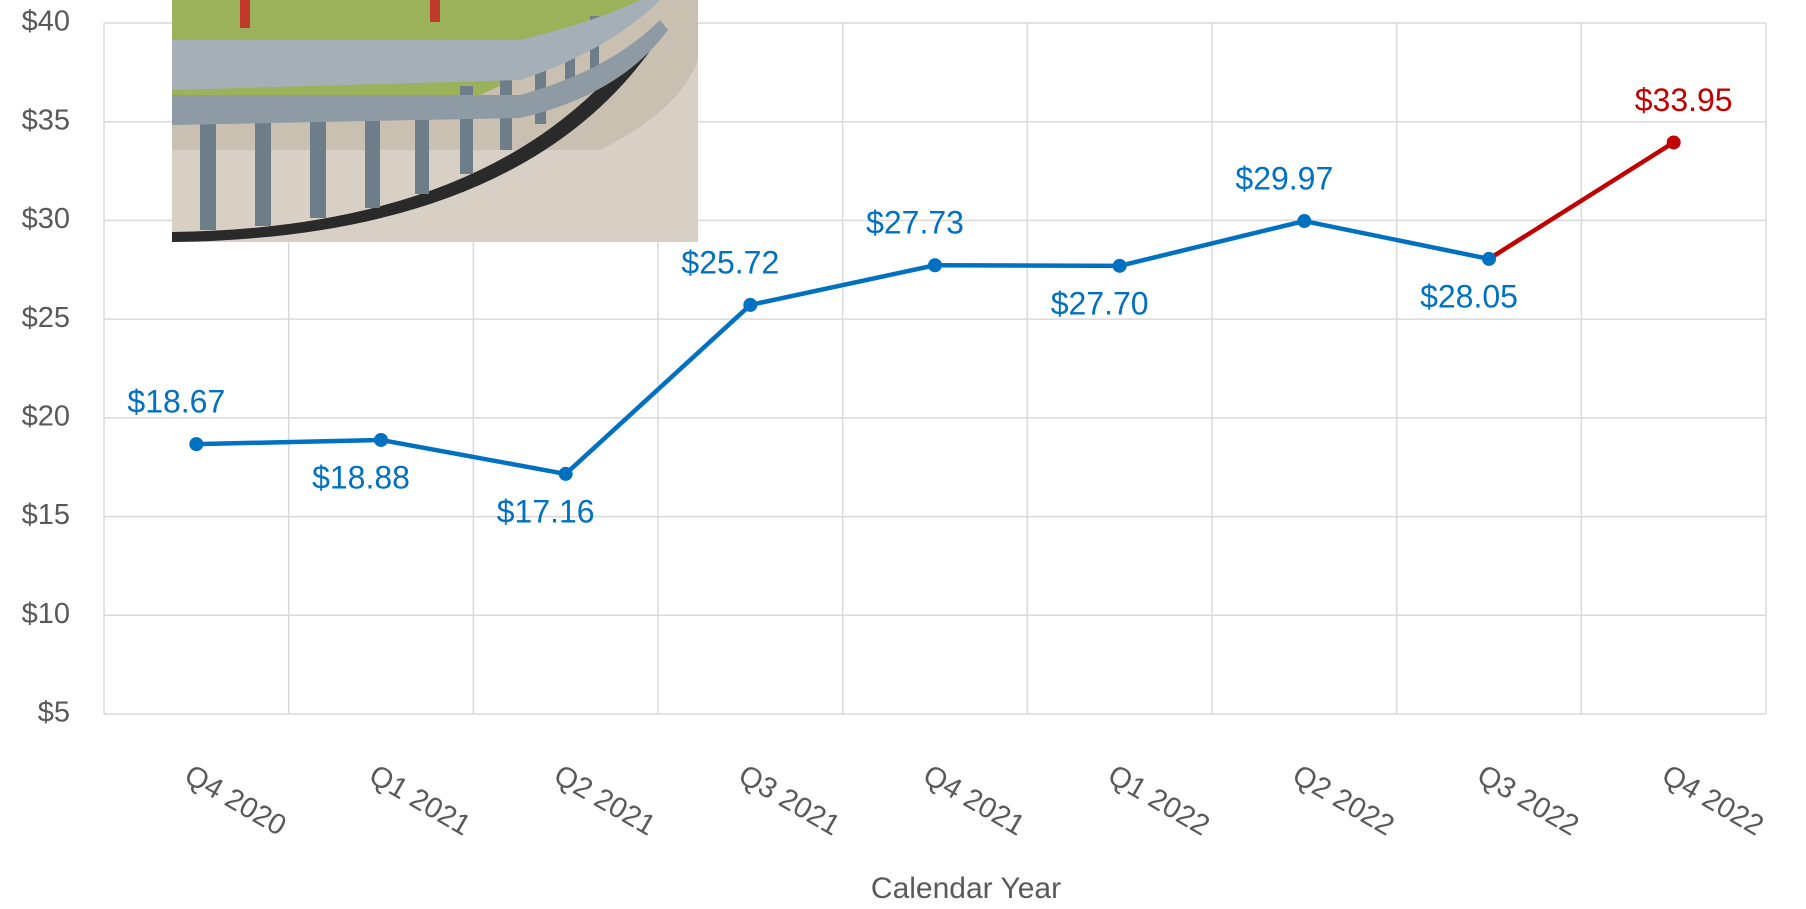  Describe the element at coordinates (604, 800) in the screenshot. I see `x-tick-label: Q2 2021` at that location.